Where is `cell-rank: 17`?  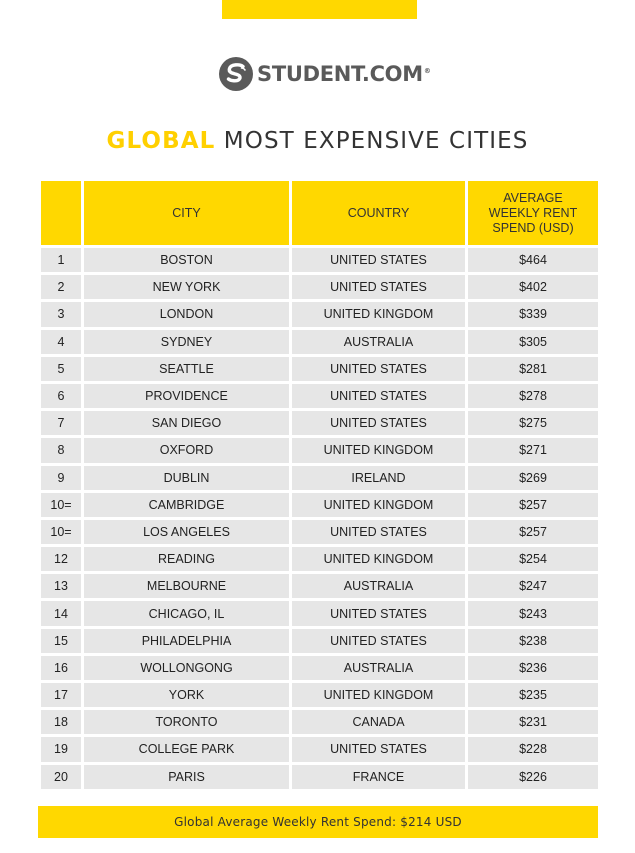
cell-rank: 17 is located at coordinates (61, 695).